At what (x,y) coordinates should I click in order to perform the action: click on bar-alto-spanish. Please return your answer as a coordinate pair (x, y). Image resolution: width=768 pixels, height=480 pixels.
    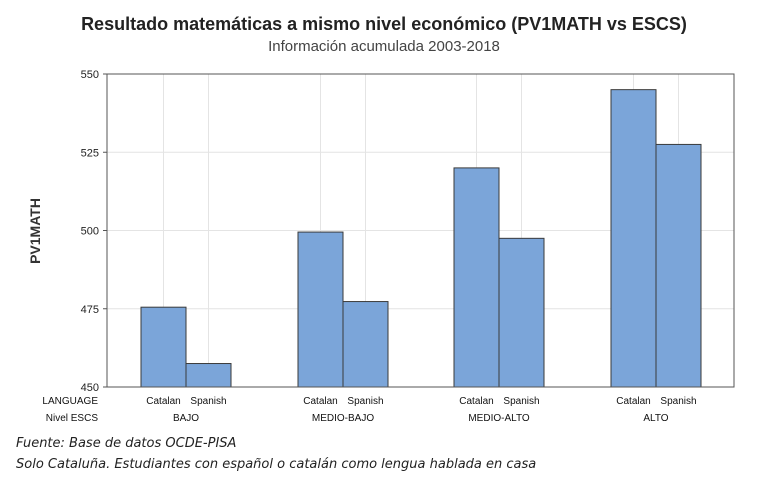
    Looking at the image, I should click on (678, 265).